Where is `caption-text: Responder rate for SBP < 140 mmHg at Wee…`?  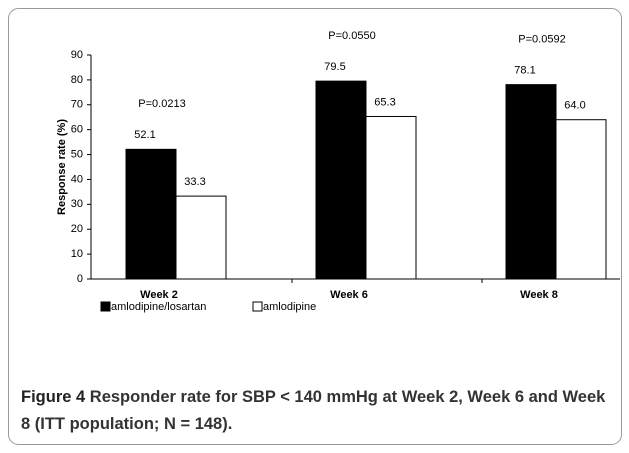 caption-text: Responder rate for SBP < 140 mmHg at Wee… is located at coordinates (313, 410).